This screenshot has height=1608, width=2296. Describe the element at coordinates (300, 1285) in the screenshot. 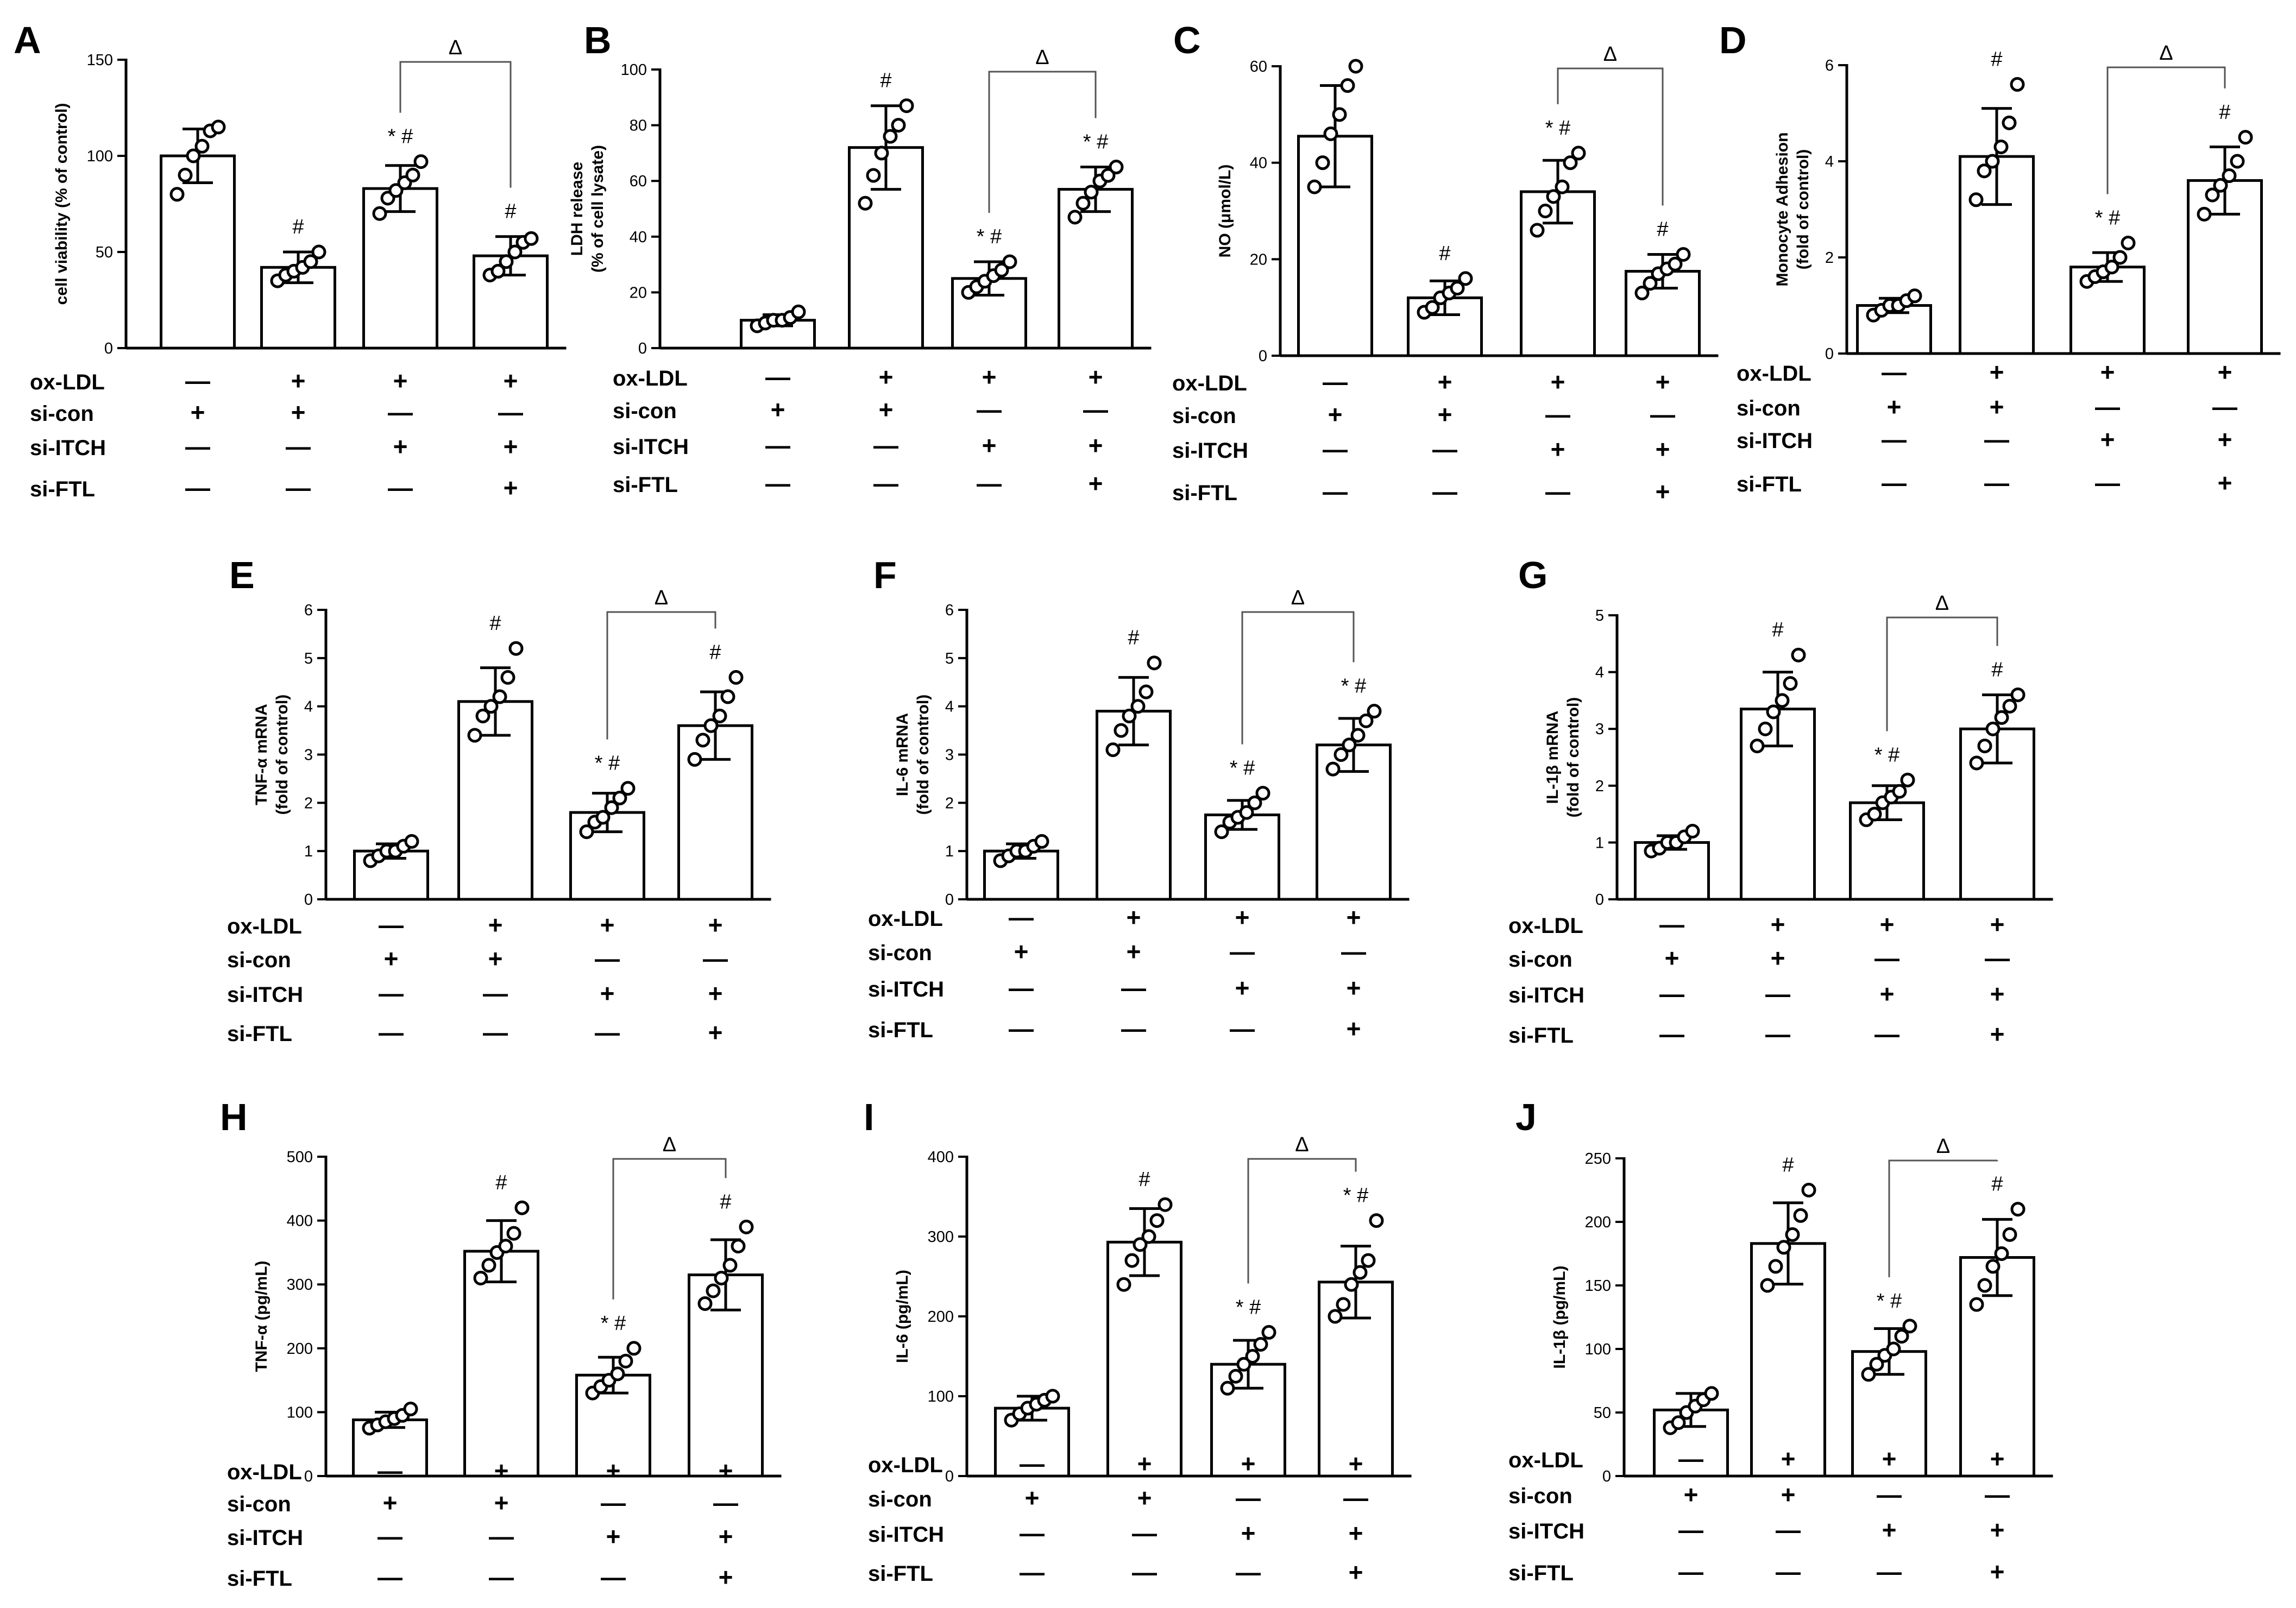

I see `y-tick-label: 300` at that location.